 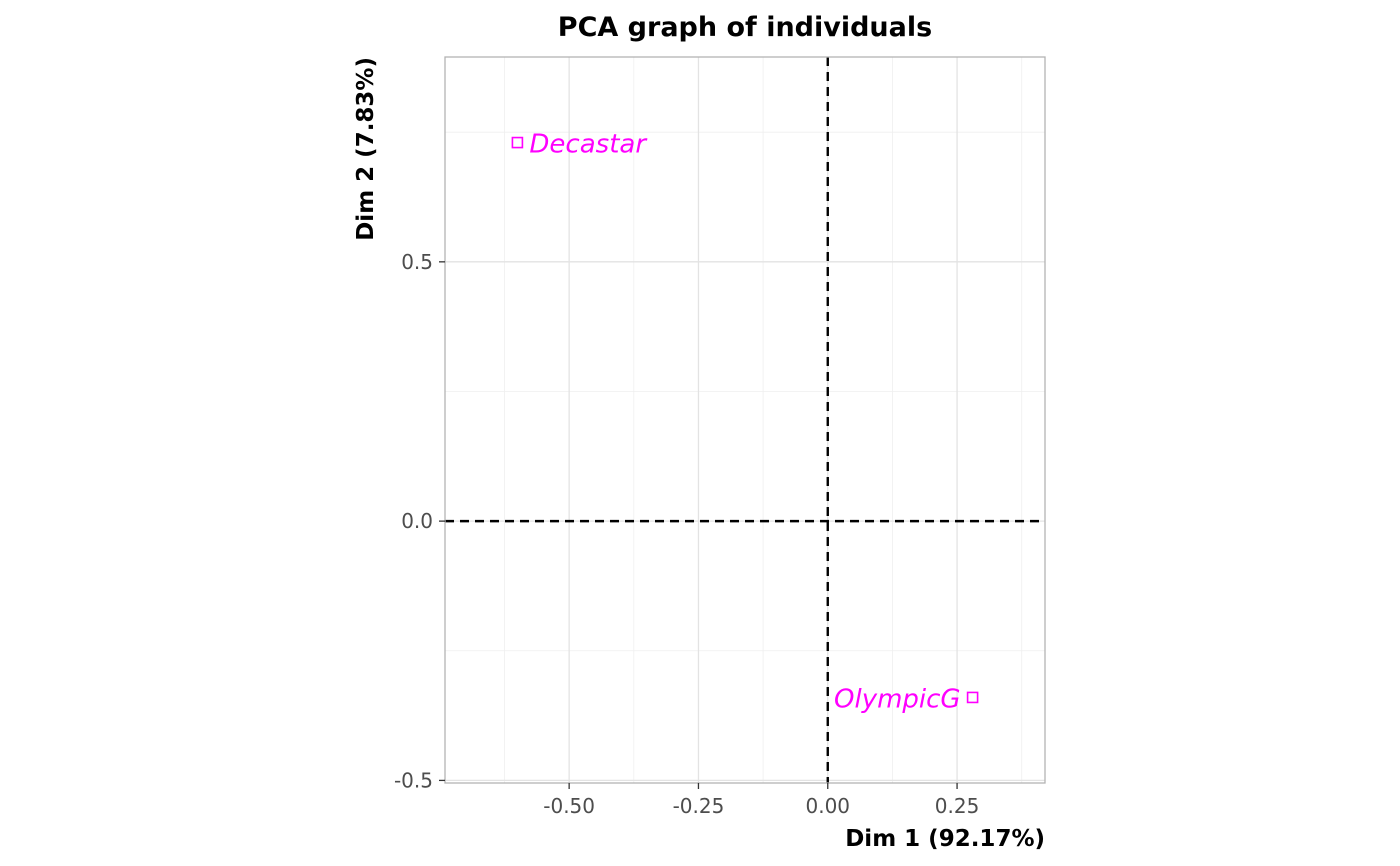 What do you see at coordinates (897, 699) in the screenshot?
I see `point-label: OlympicG` at bounding box center [897, 699].